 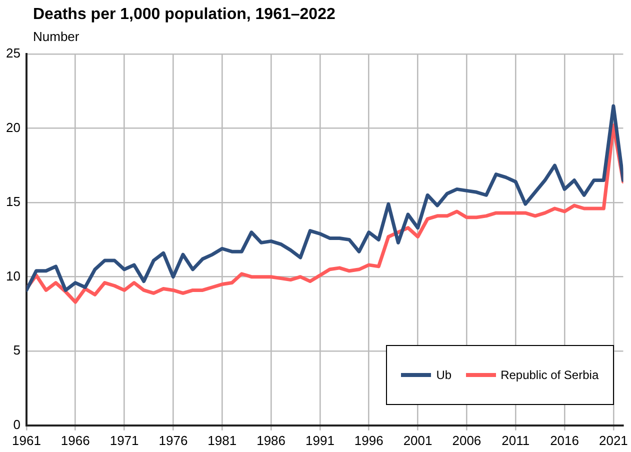 What do you see at coordinates (124, 440) in the screenshot?
I see `x-tick-label: 1971` at bounding box center [124, 440].